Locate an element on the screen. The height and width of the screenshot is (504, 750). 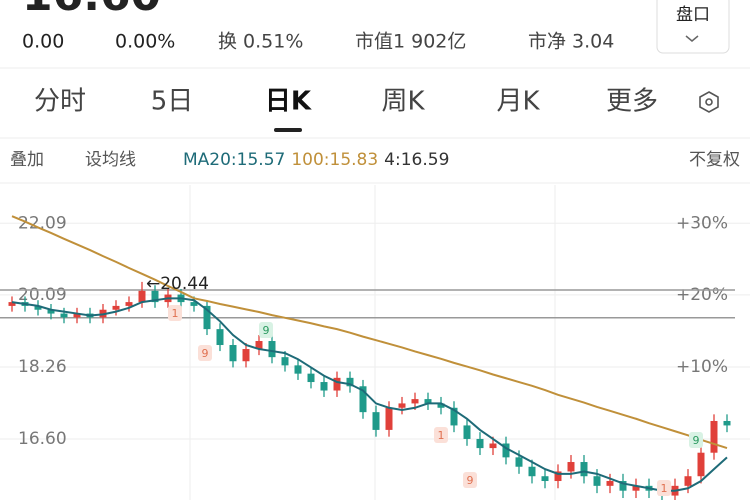
tab-indicator is located at coordinates (288, 130).